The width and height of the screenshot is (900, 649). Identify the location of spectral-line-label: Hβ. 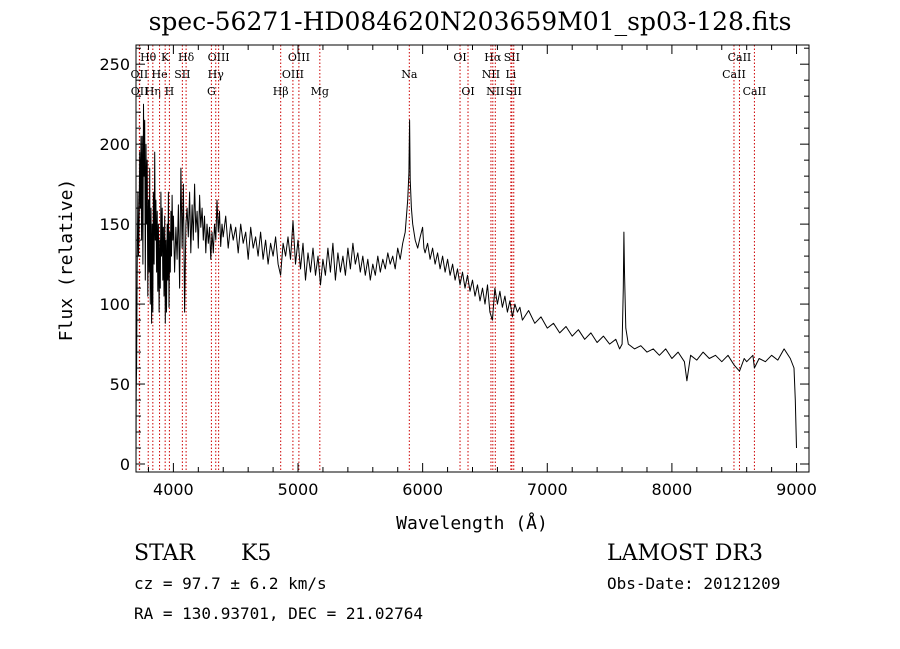
(281, 91).